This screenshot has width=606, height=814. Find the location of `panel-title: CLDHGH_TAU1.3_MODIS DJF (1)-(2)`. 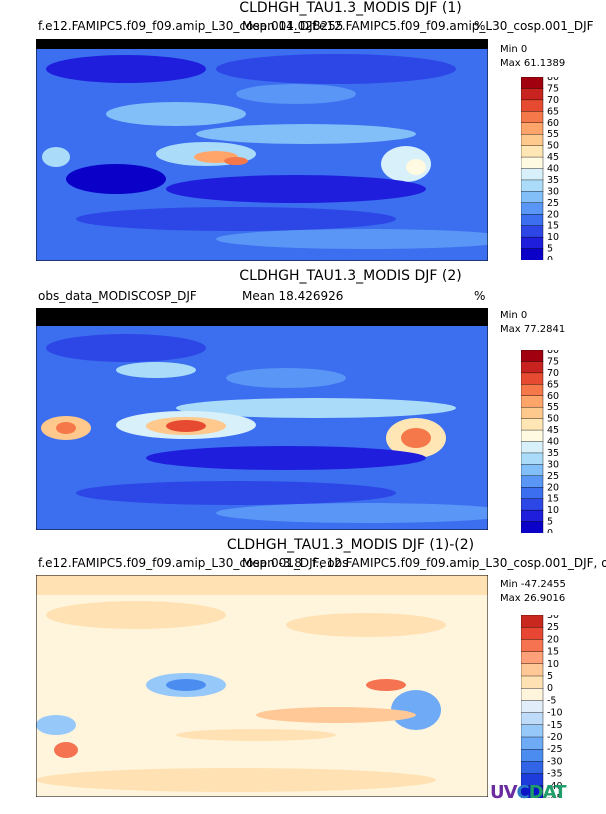

panel-title: CLDHGH_TAU1.3_MODIS DJF (1)-(2) is located at coordinates (350, 545).